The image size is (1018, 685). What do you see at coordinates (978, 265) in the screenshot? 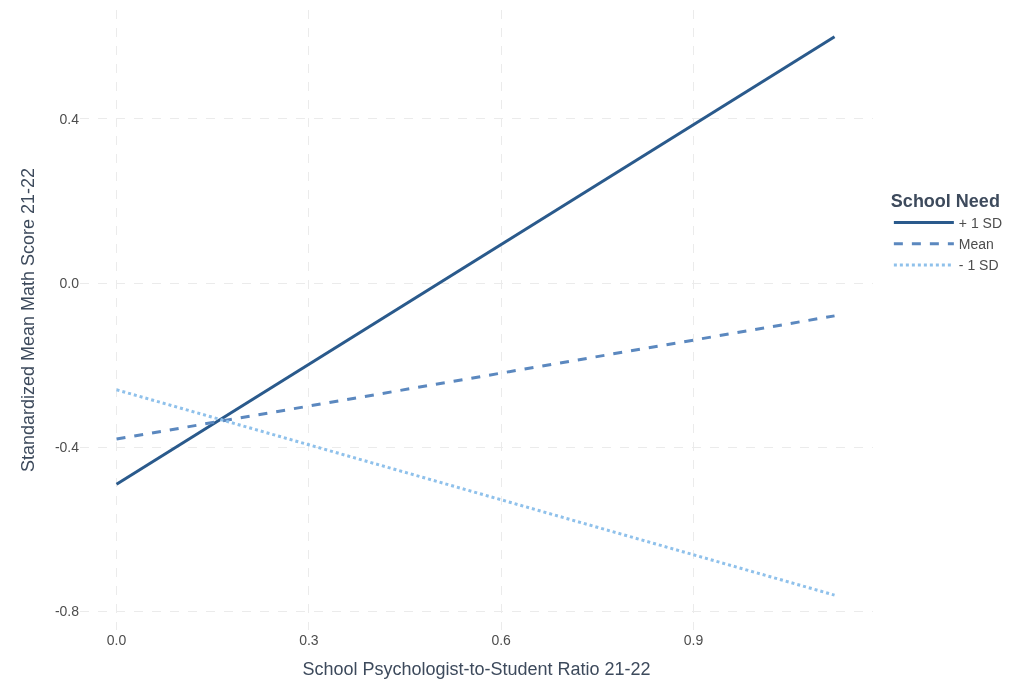
I see `legend-label: - 1 SD` at bounding box center [978, 265].